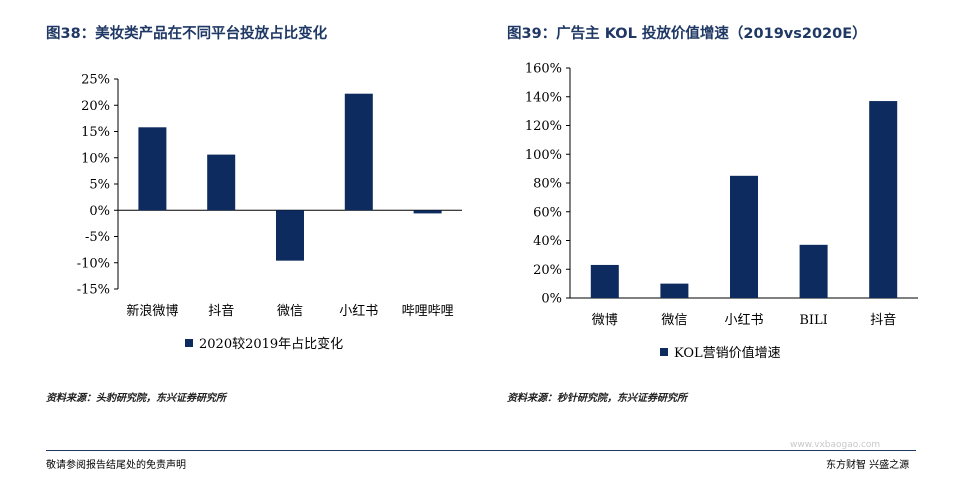  What do you see at coordinates (99, 211) in the screenshot?
I see `chart1-y-tick-label: 0%` at bounding box center [99, 211].